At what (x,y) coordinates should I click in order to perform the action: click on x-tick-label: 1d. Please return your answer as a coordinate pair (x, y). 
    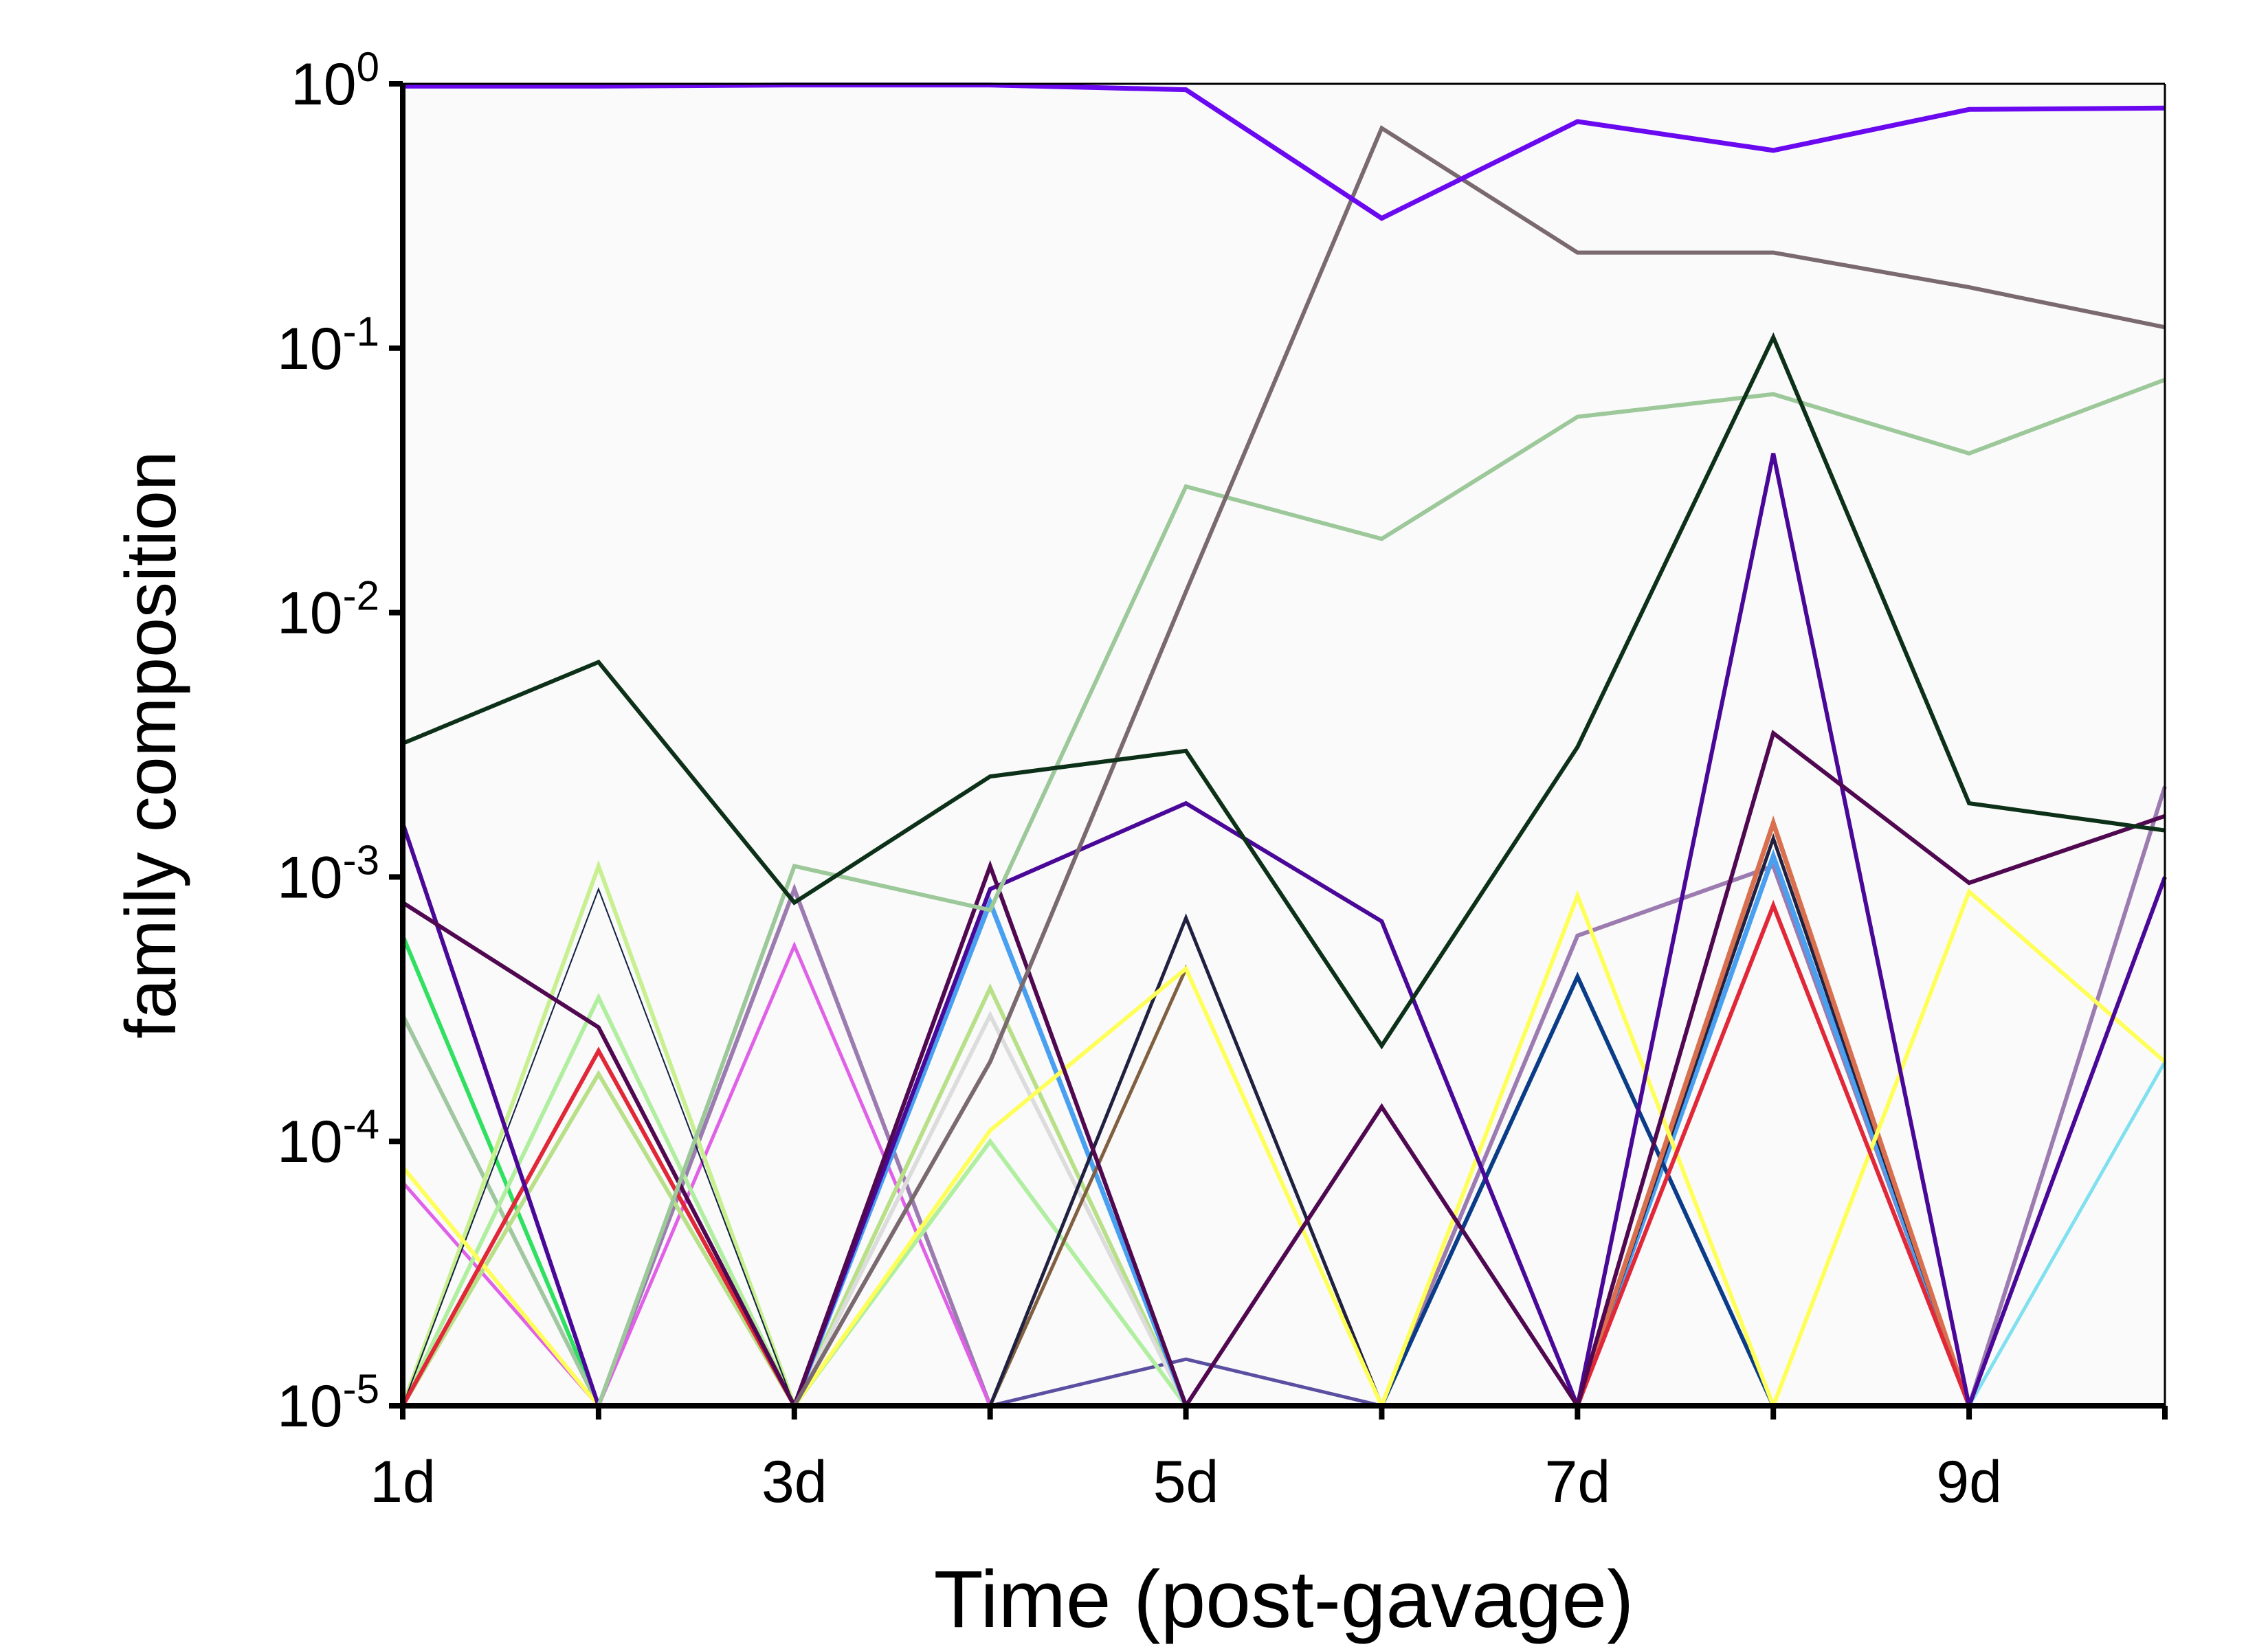
    Looking at the image, I should click on (403, 1482).